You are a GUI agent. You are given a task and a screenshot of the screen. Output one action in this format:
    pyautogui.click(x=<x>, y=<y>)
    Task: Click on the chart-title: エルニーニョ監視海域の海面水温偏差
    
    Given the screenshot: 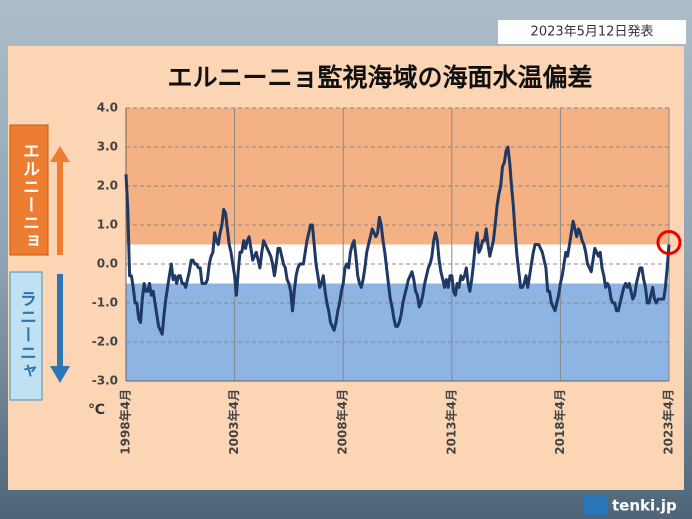 What is the action you would take?
    pyautogui.click(x=379, y=77)
    